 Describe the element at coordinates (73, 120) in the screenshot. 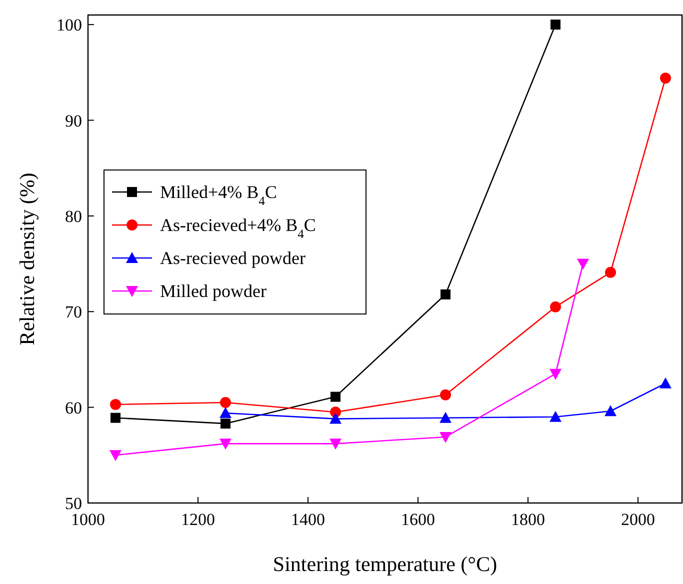

I see `y-tick-label: 90` at that location.